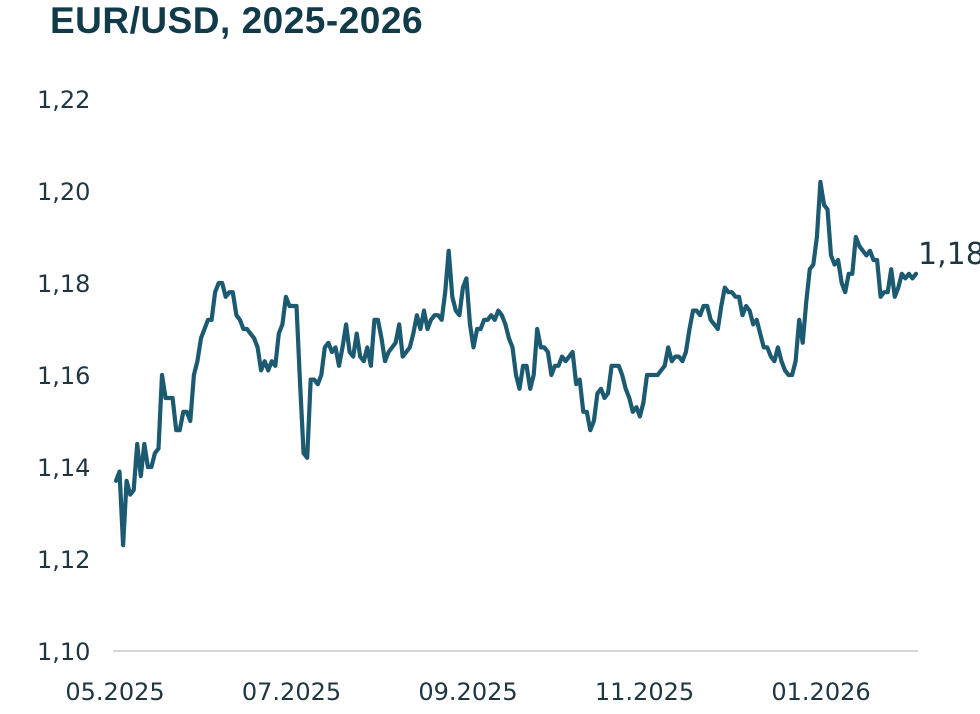 Image resolution: width=980 pixels, height=714 pixels. What do you see at coordinates (63, 284) in the screenshot?
I see `y-tick-label: 1,18` at bounding box center [63, 284].